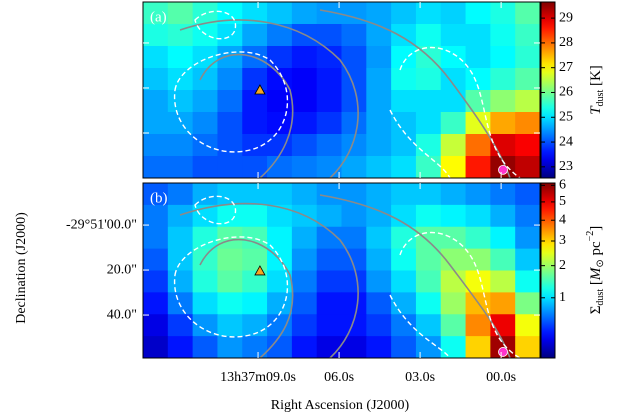 This screenshot has height=420, width=618. I want to click on x-axis-label: Right Ascension (J2000), so click(340, 405).